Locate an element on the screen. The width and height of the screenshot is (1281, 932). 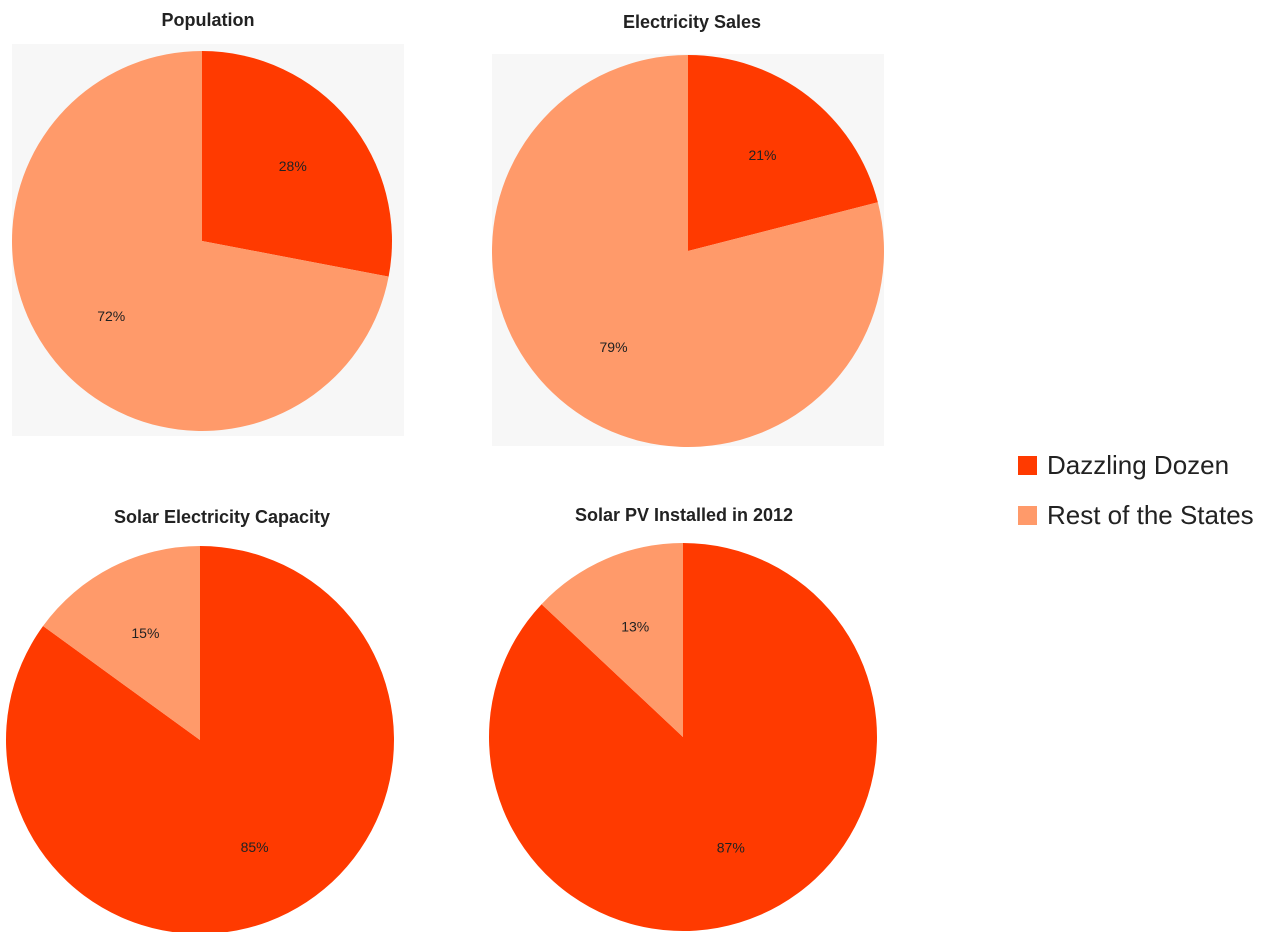
chart-title-population: Population is located at coordinates (208, 20).